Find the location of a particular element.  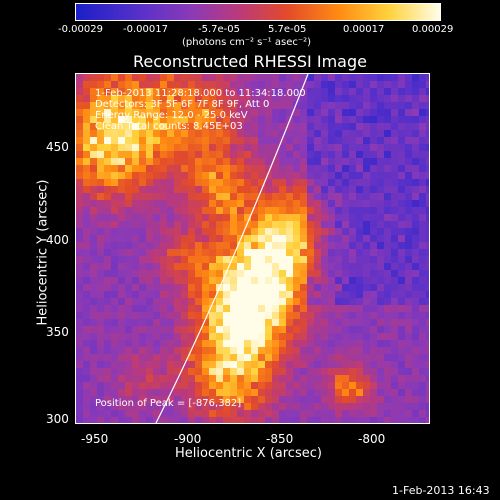

info-detectors: Detectors: 3F 5F 6F 7F 8F 9F, Att 0 is located at coordinates (182, 104).